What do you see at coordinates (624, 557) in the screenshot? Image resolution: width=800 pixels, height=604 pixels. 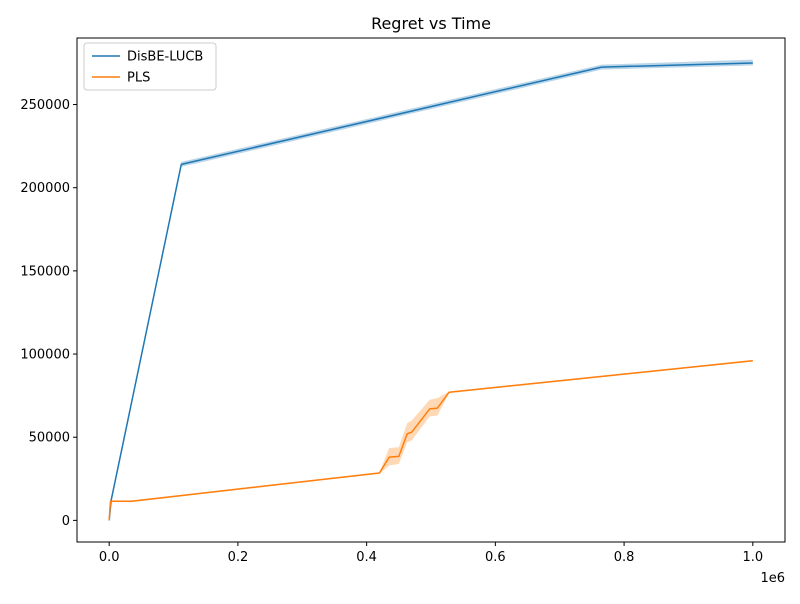 I see `x-tick-label: 0.8` at bounding box center [624, 557].